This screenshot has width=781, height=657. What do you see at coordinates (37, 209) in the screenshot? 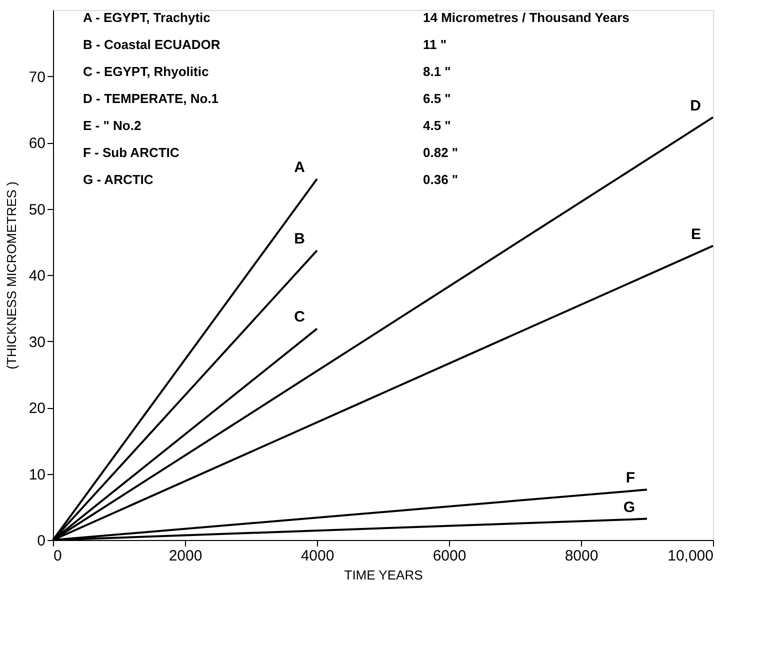
I see `y-tick-label: 50` at bounding box center [37, 209].